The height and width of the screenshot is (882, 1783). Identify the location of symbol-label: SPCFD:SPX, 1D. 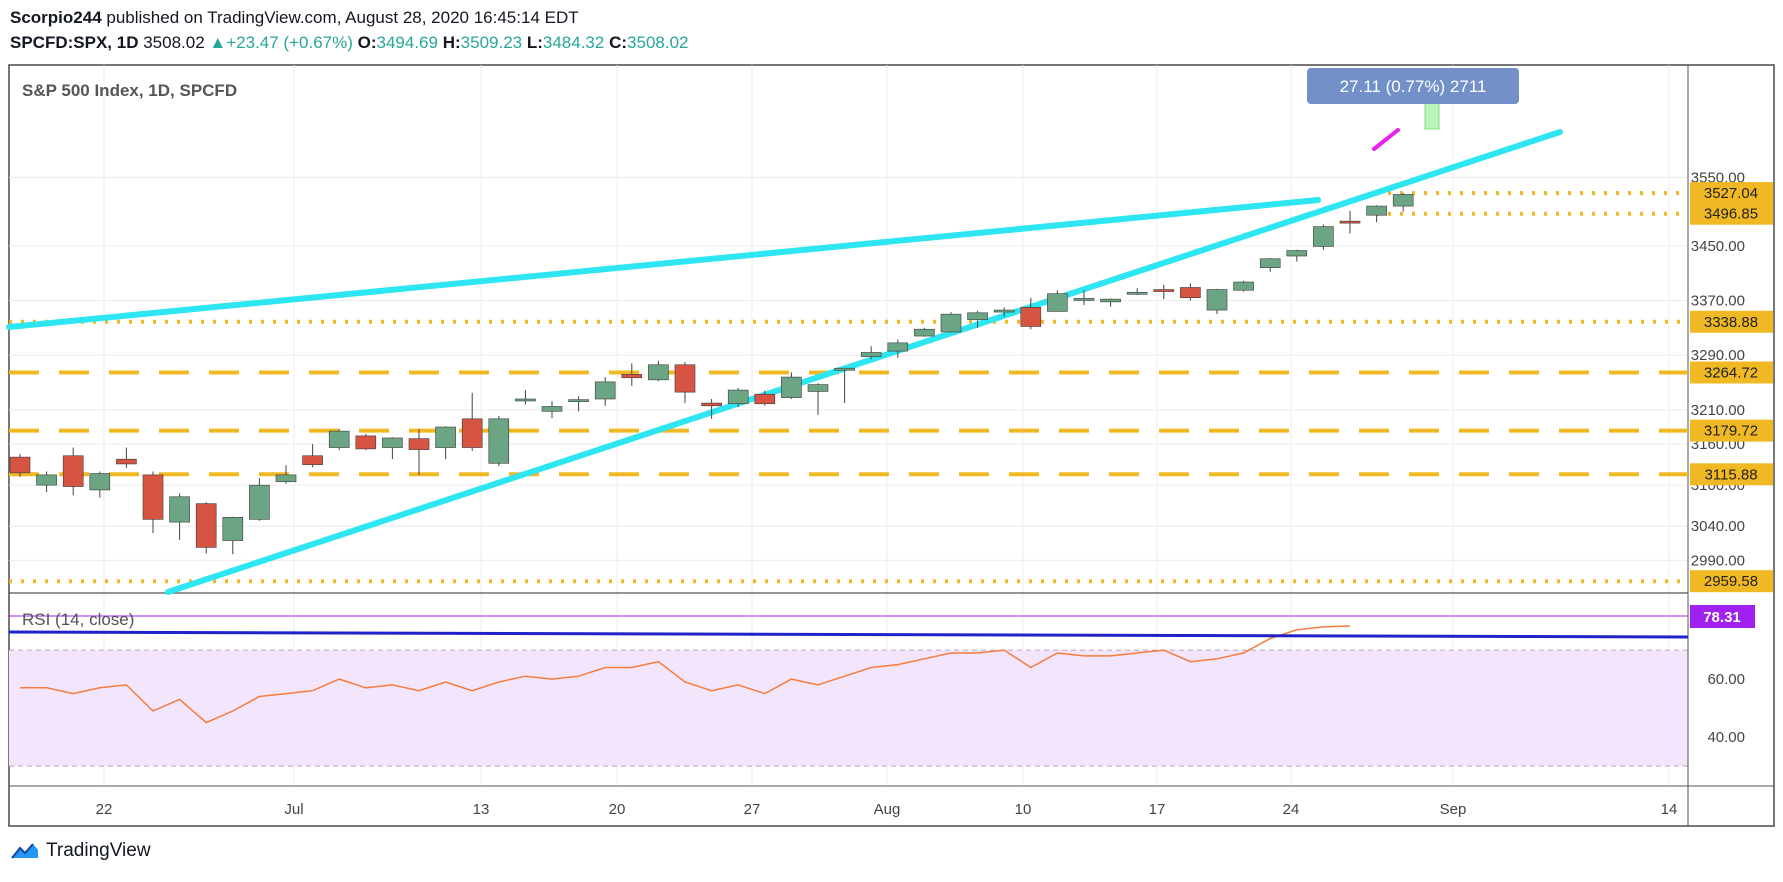
(74, 42).